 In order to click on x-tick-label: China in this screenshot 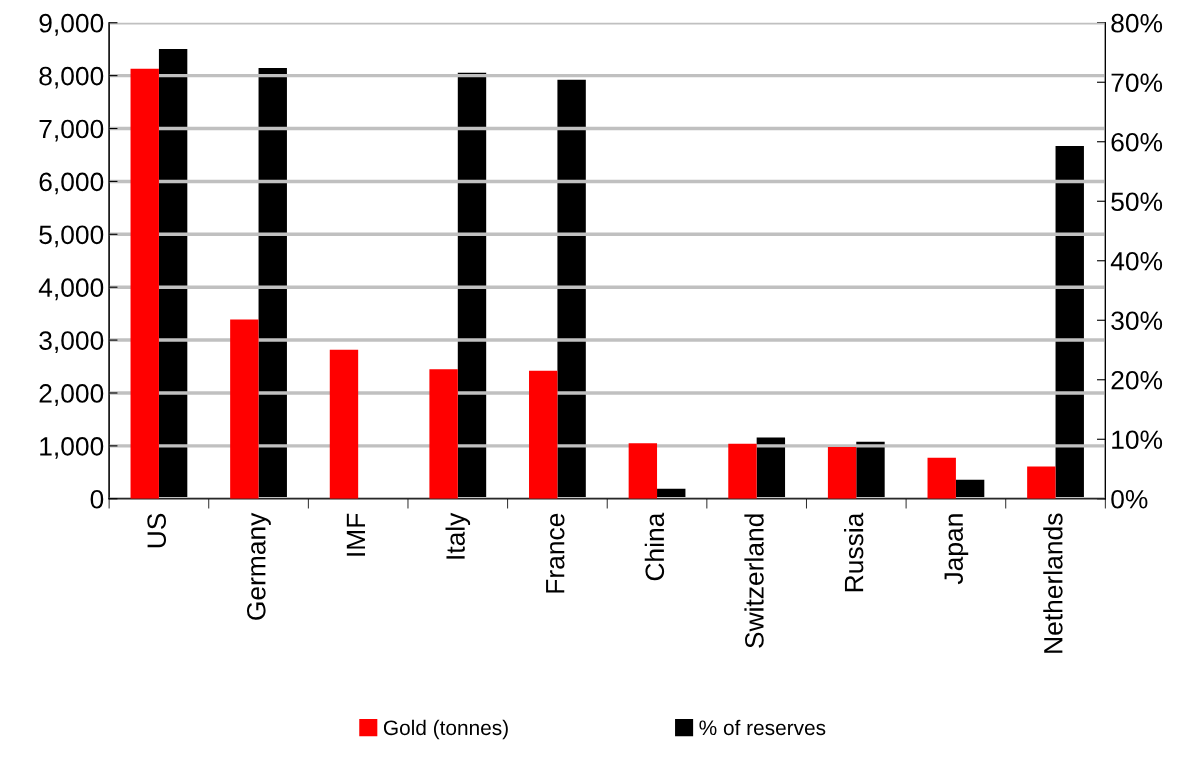, I will do `click(654, 546)`.